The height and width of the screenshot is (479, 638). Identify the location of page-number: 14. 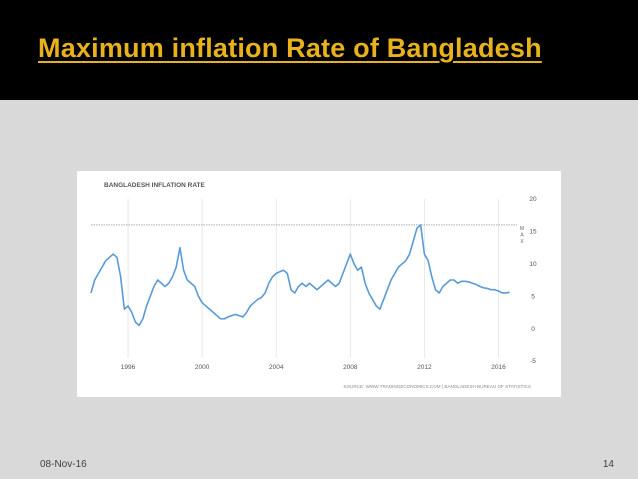
(608, 464).